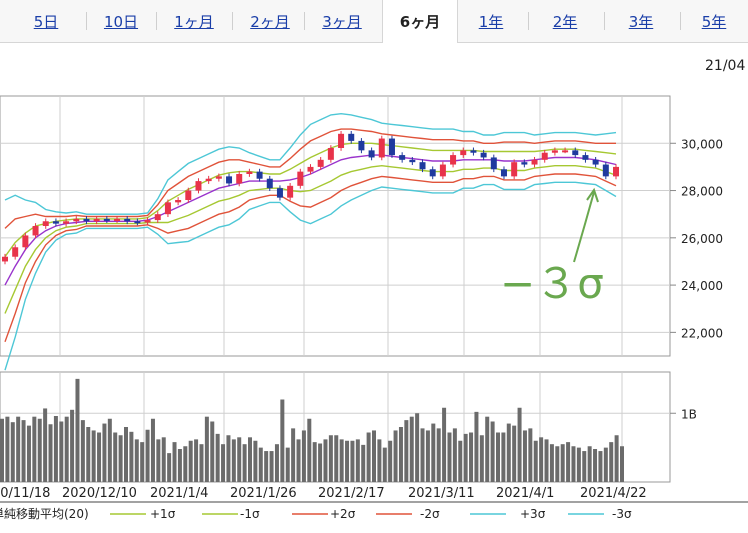  I want to click on price-axis: 30,000 28,000 26,000 24,000 22,000, so click(696, 238).